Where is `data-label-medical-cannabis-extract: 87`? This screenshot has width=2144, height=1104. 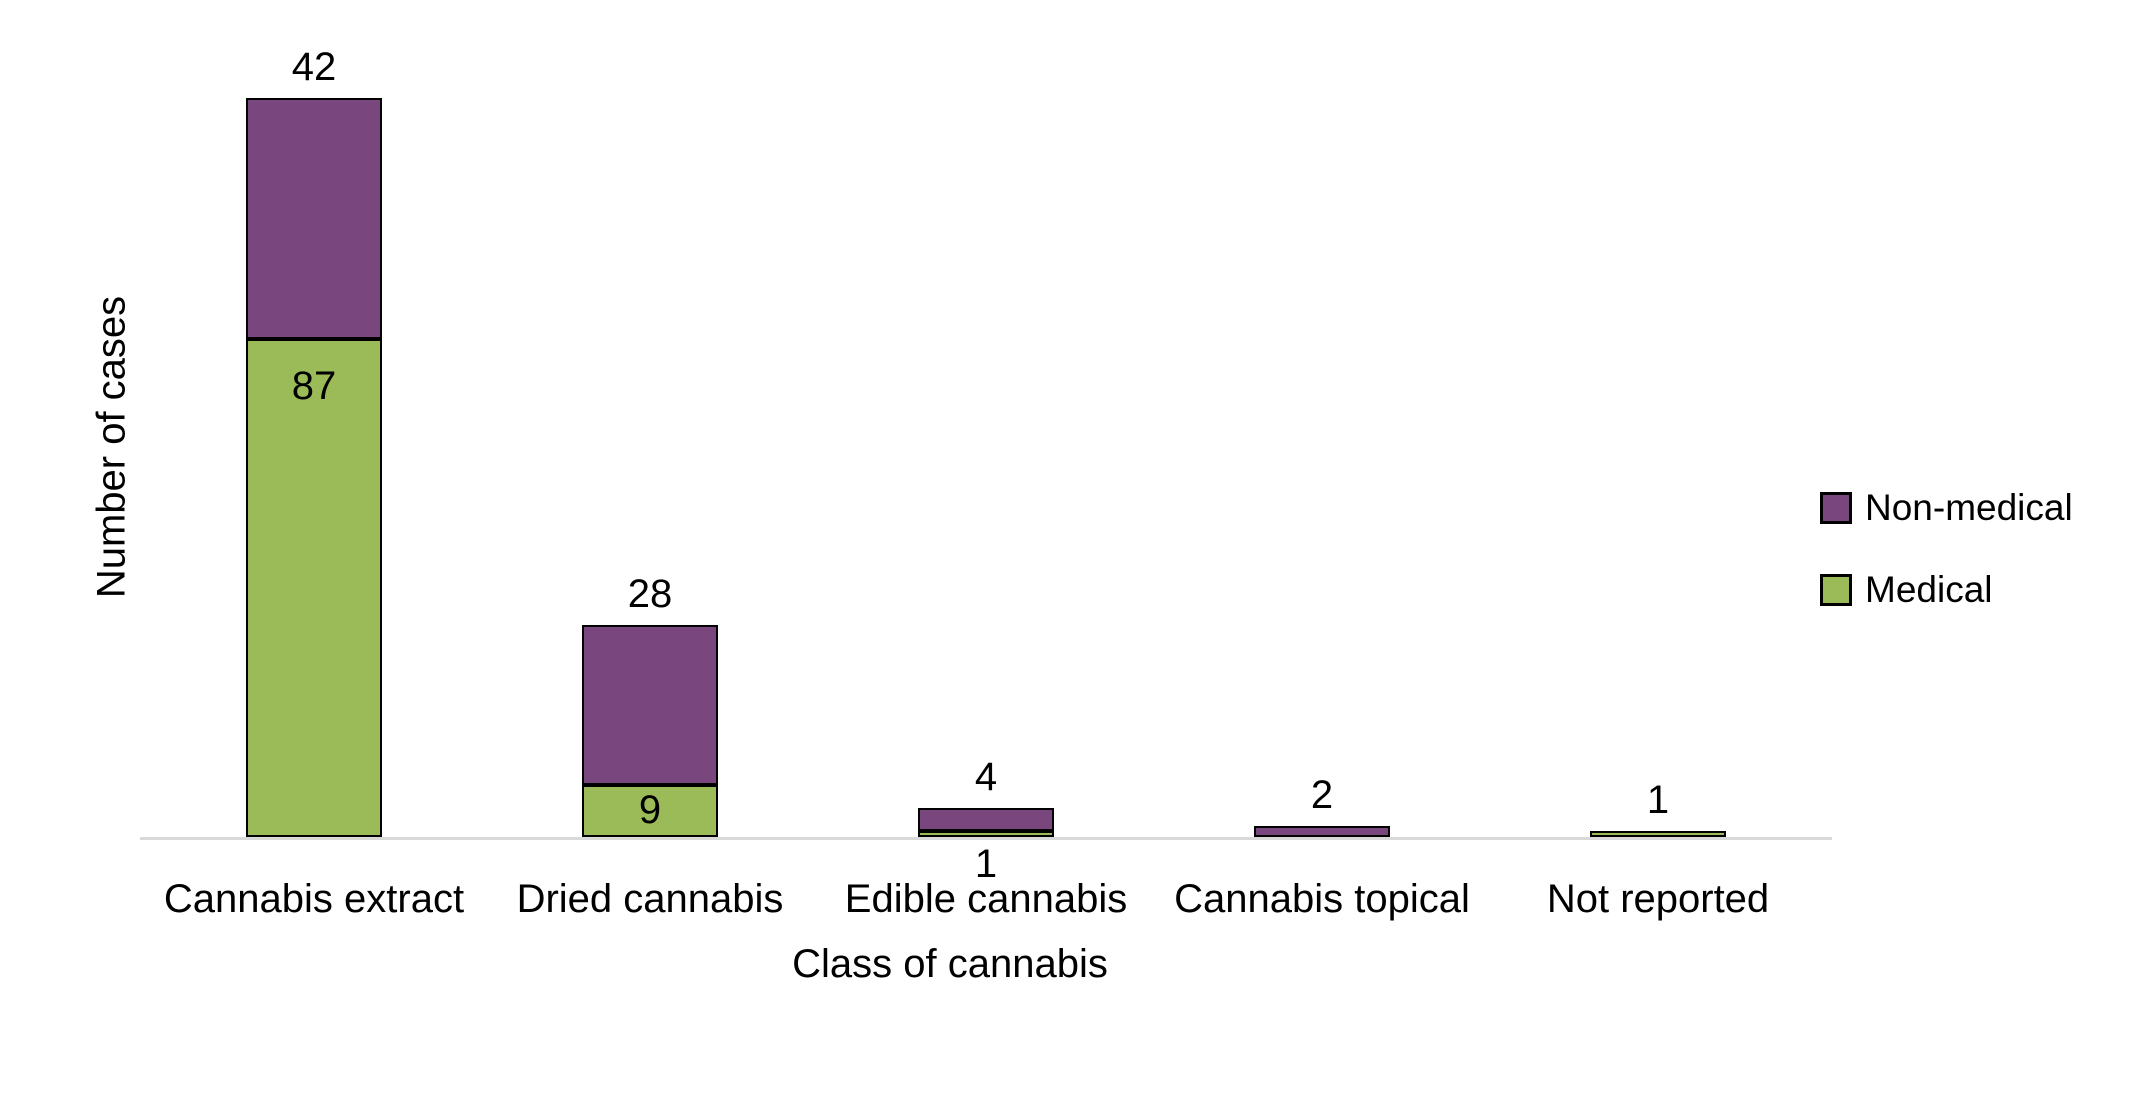 data-label-medical-cannabis-extract: 87 is located at coordinates (314, 386).